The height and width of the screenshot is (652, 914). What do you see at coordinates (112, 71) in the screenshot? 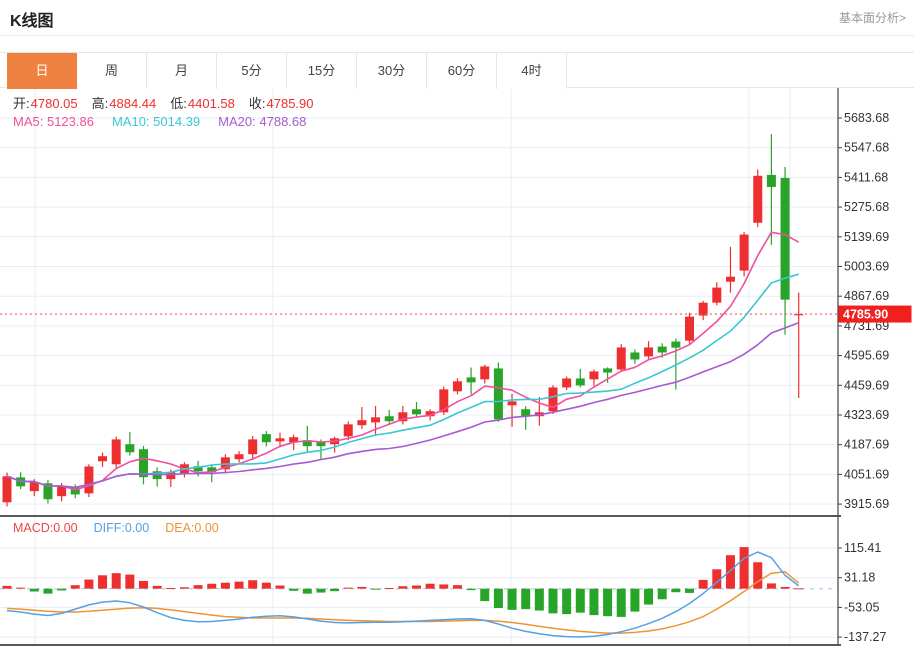
I see `tab-week: 周` at bounding box center [112, 71].